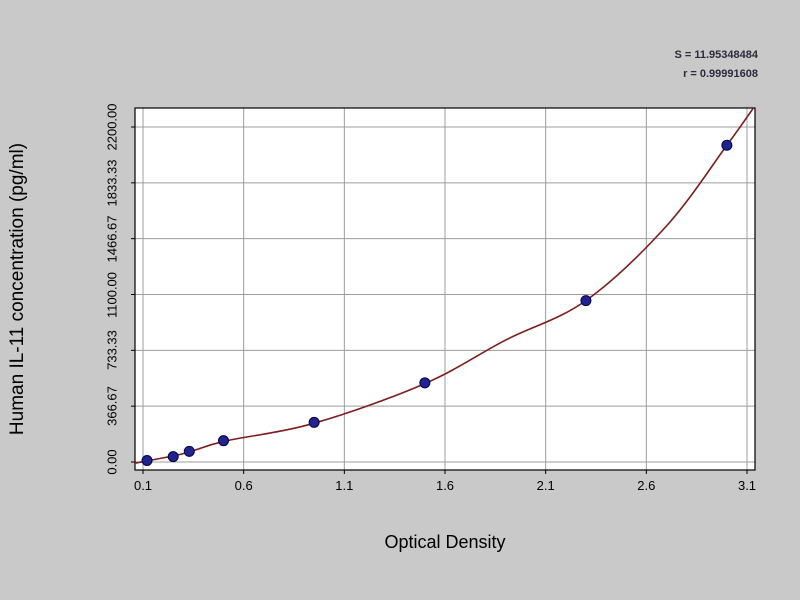  Describe the element at coordinates (243, 485) in the screenshot. I see `x-tick-label: 0.6` at that location.